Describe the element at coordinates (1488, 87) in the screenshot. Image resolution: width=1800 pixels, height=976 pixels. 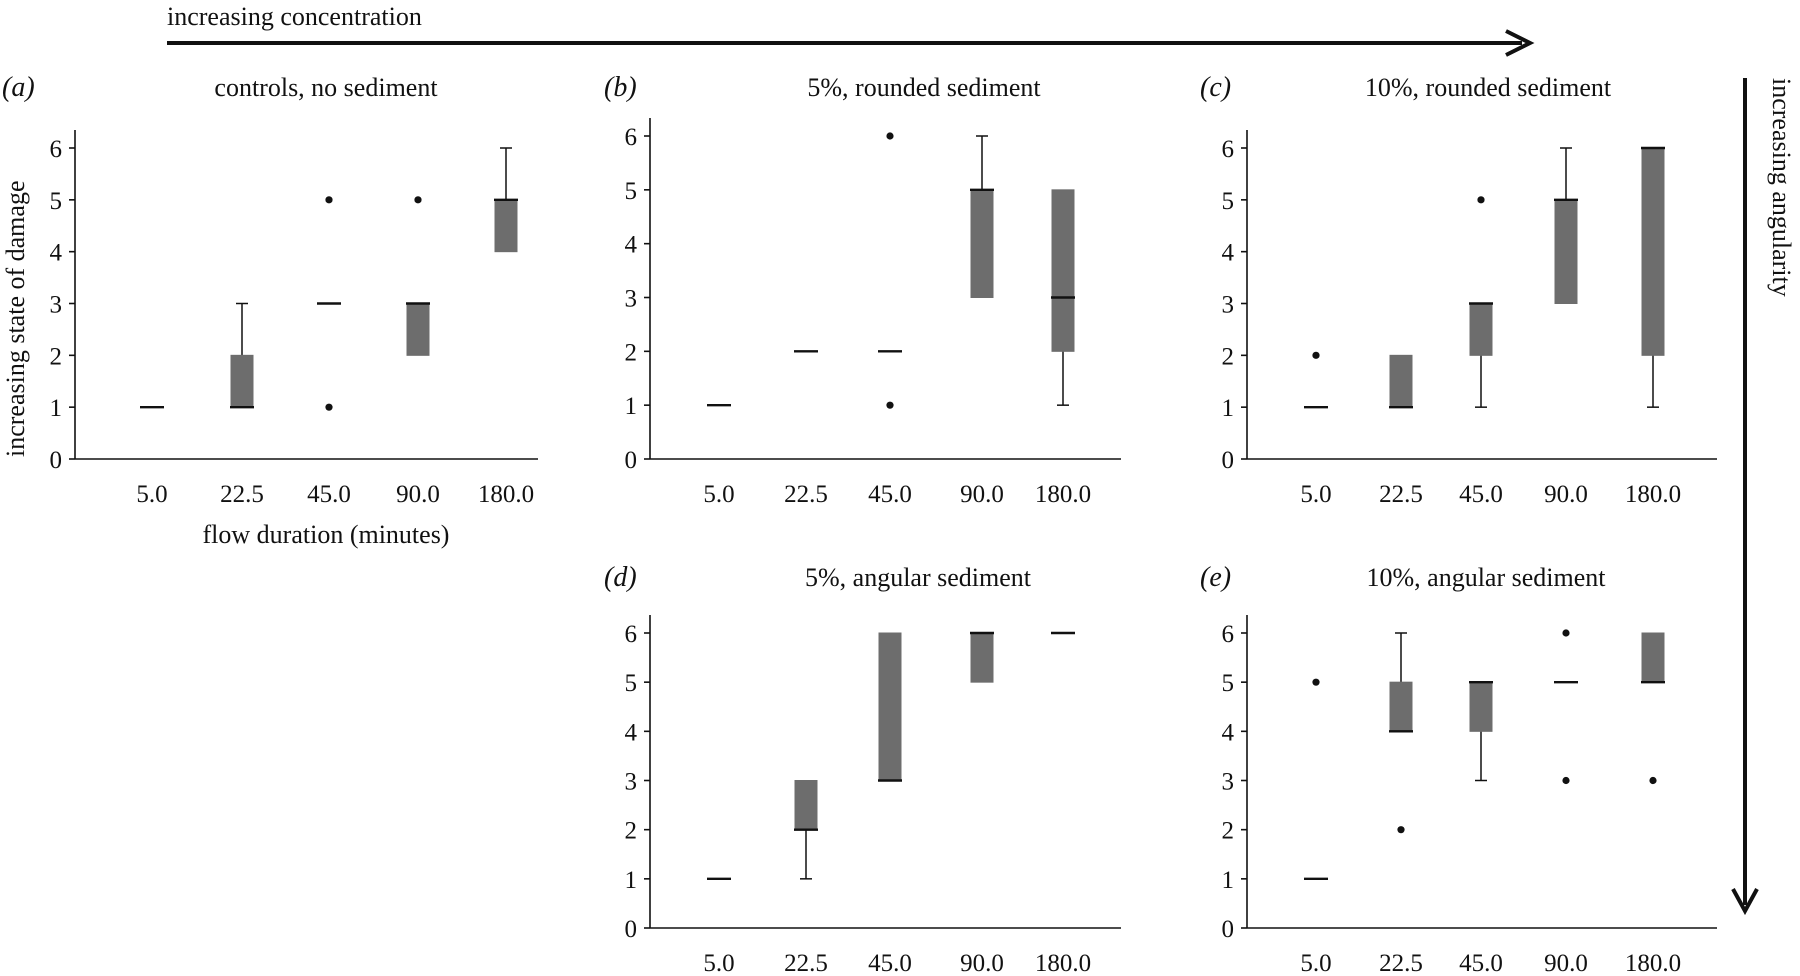
I see `panel-title: 10%, rounded sediment` at that location.